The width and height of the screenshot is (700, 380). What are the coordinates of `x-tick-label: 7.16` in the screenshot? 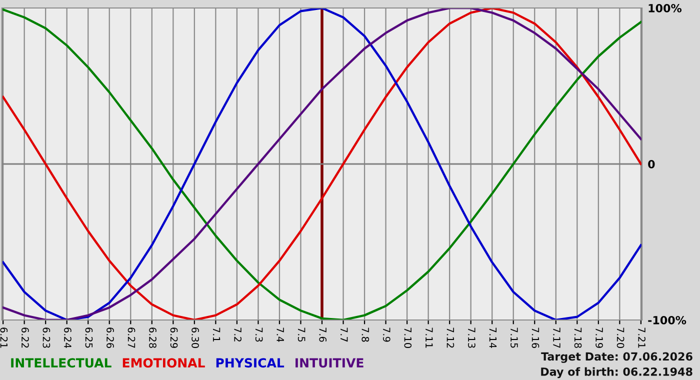 It's located at (536, 338).